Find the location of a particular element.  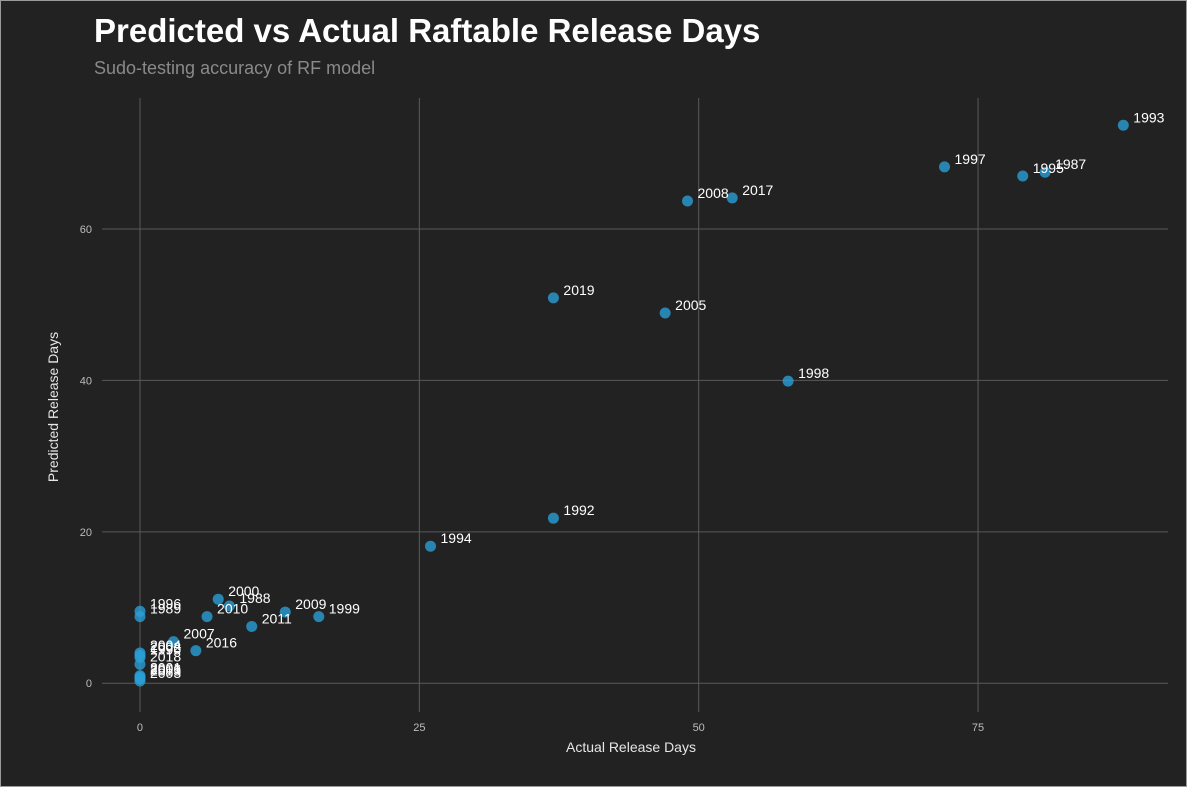

point-1992 is located at coordinates (553, 518).